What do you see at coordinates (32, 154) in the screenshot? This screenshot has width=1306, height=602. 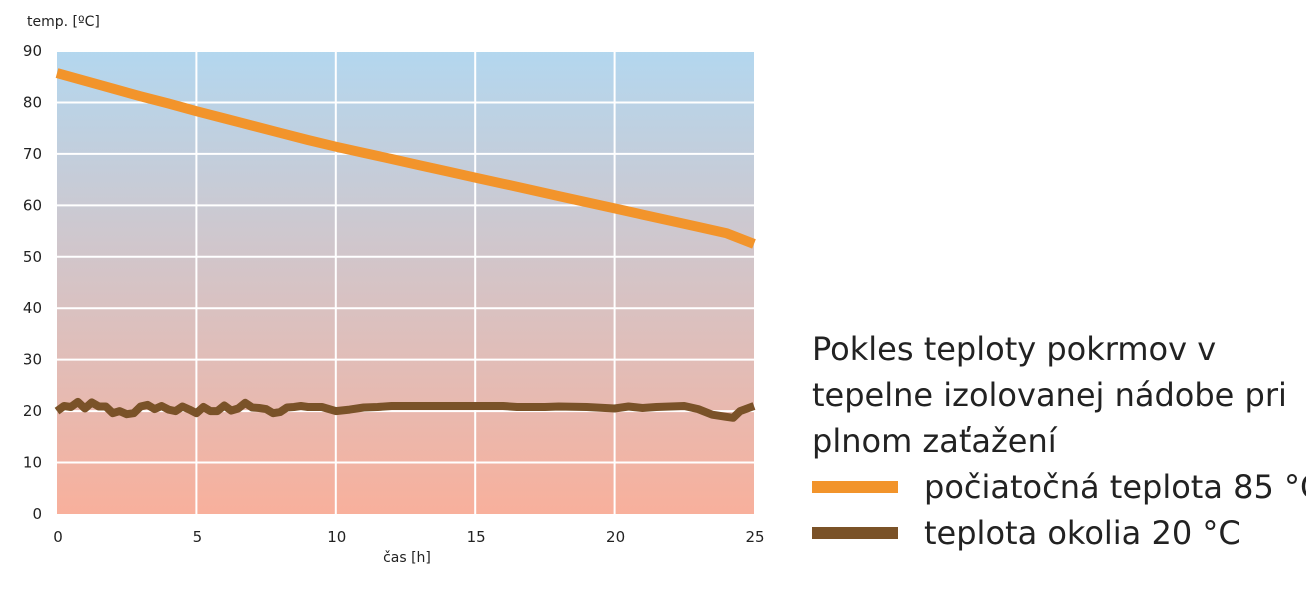 I see `y-tick-label: 70` at bounding box center [32, 154].